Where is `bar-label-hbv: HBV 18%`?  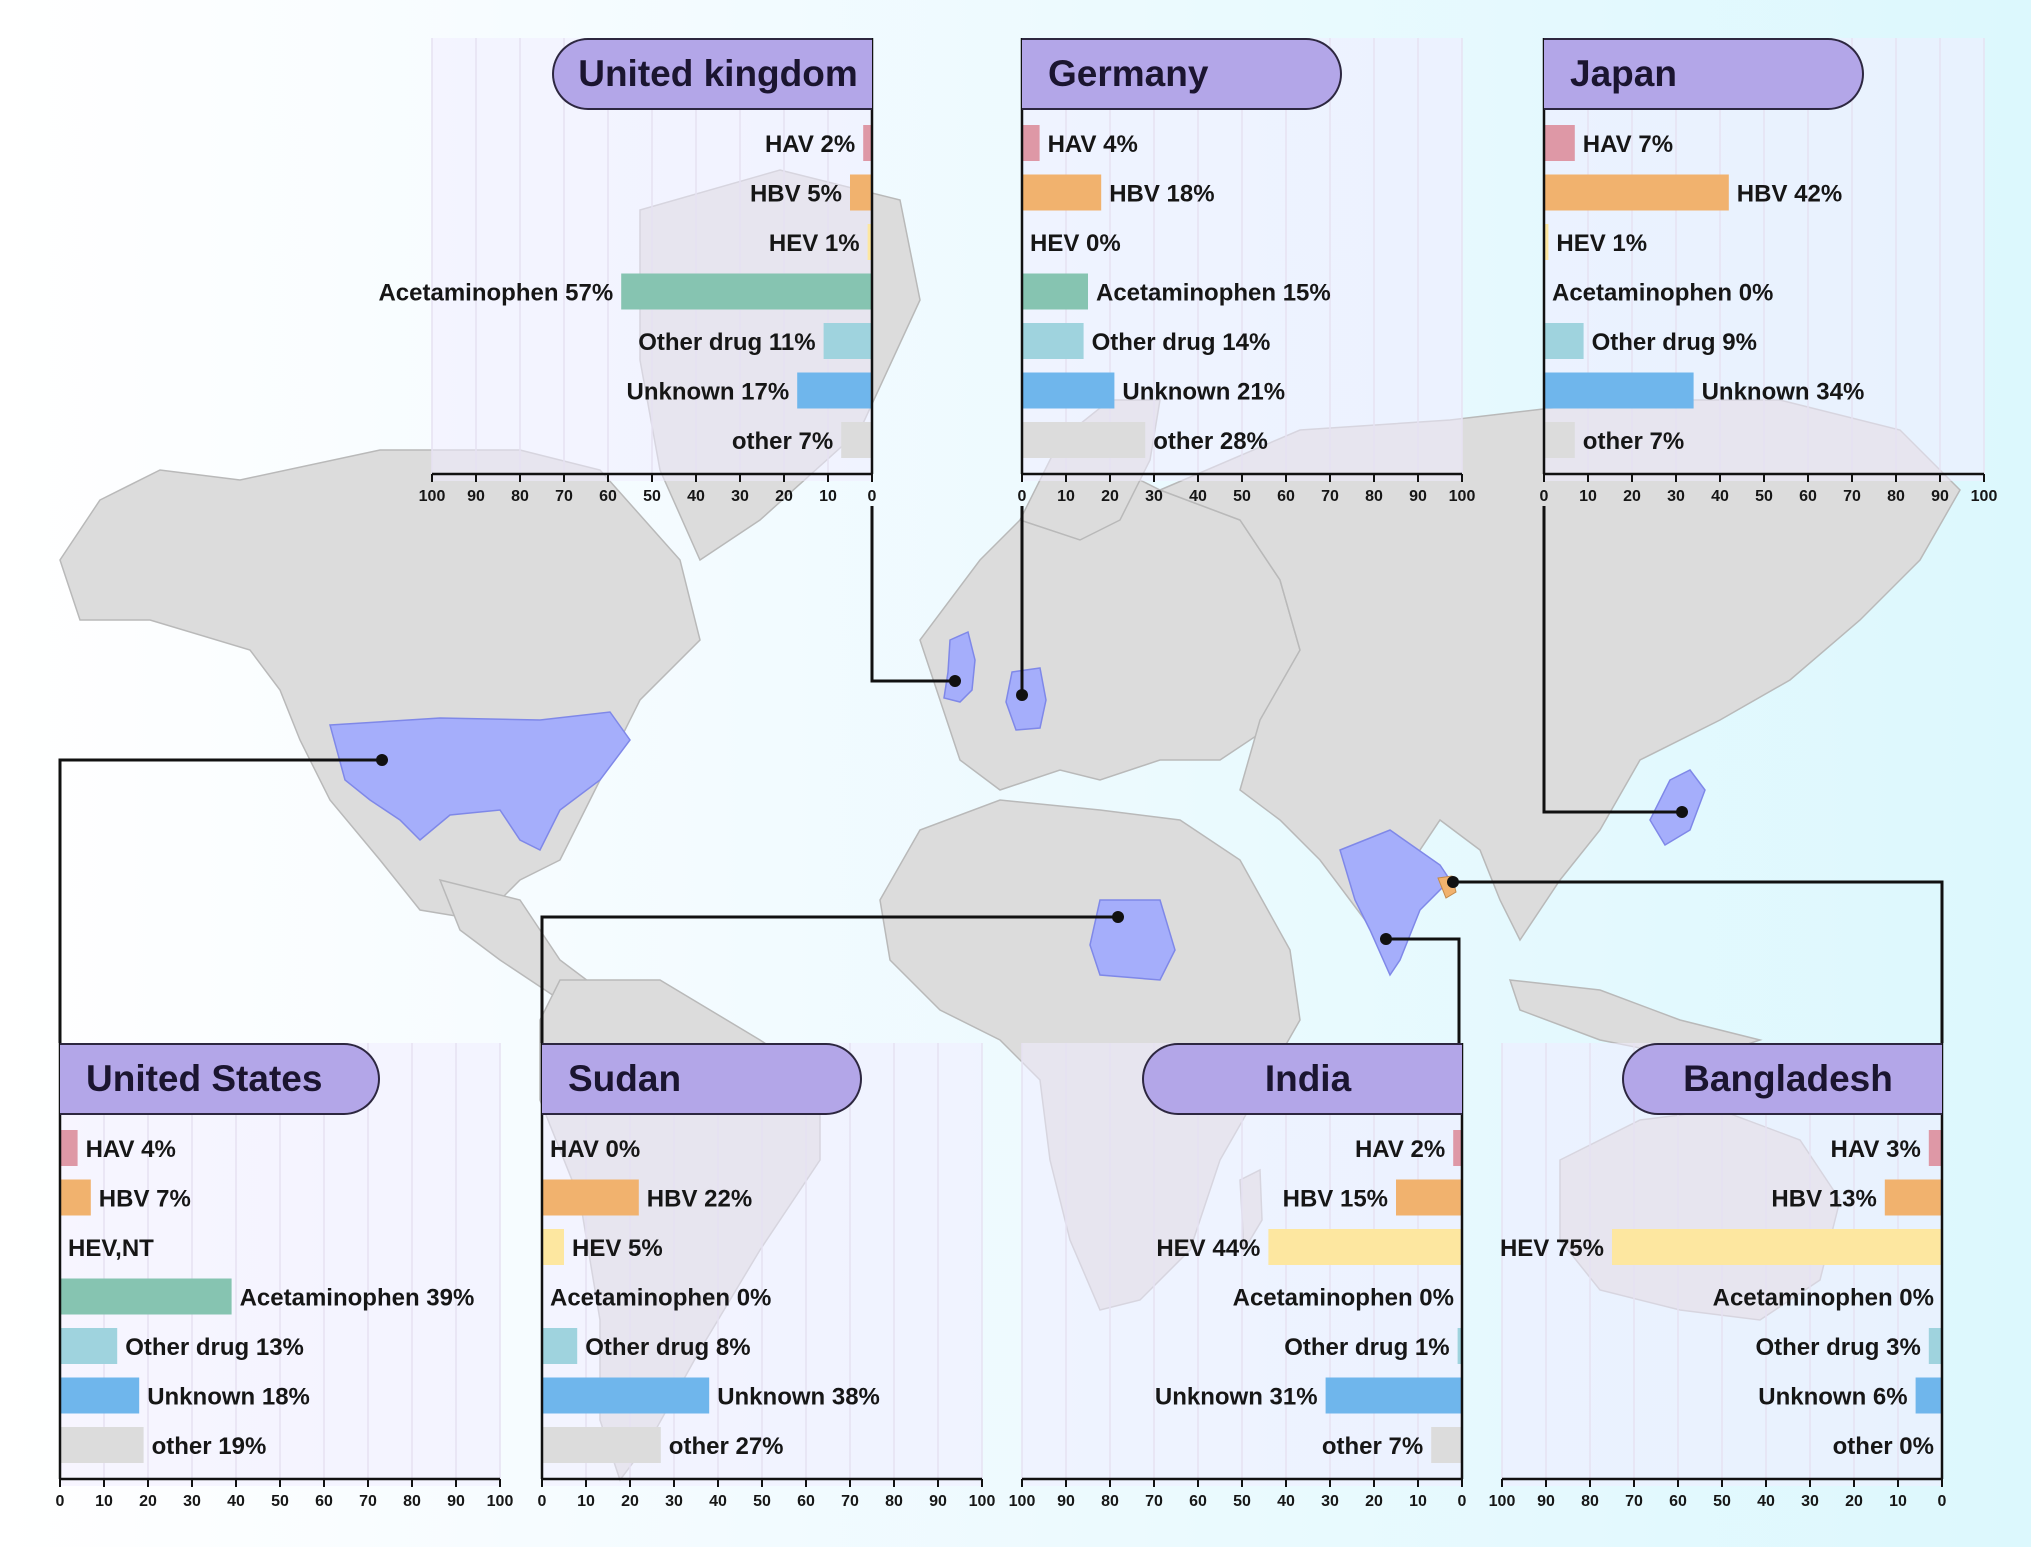
bar-label-hbv: HBV 18% is located at coordinates (1161, 194).